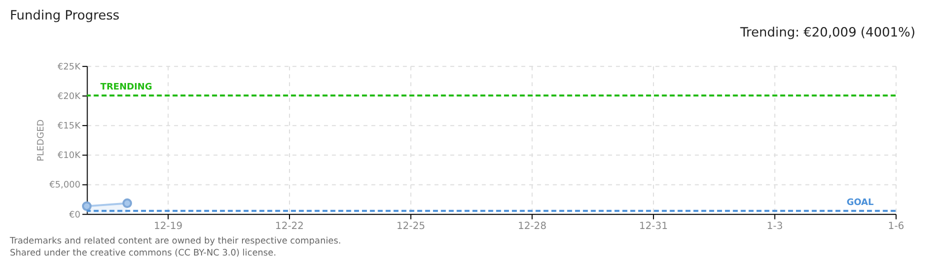  I want to click on y-tick-label: €15K, so click(69, 127).